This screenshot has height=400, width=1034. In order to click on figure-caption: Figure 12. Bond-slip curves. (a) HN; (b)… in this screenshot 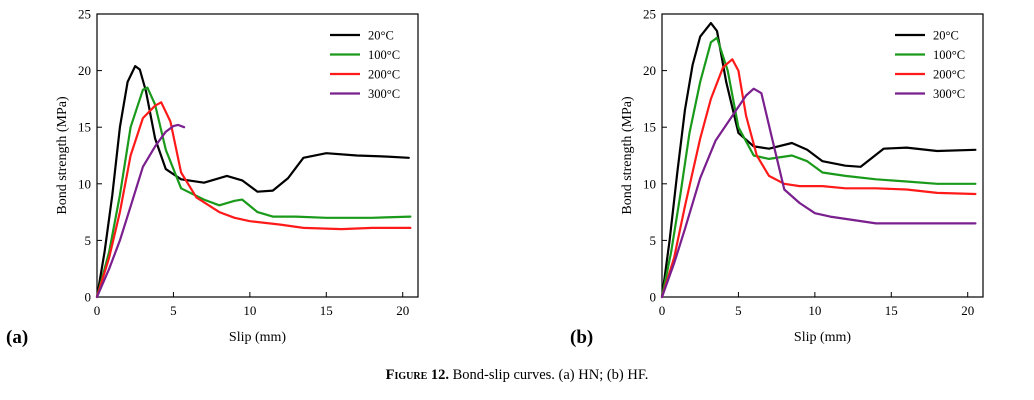, I will do `click(517, 375)`.